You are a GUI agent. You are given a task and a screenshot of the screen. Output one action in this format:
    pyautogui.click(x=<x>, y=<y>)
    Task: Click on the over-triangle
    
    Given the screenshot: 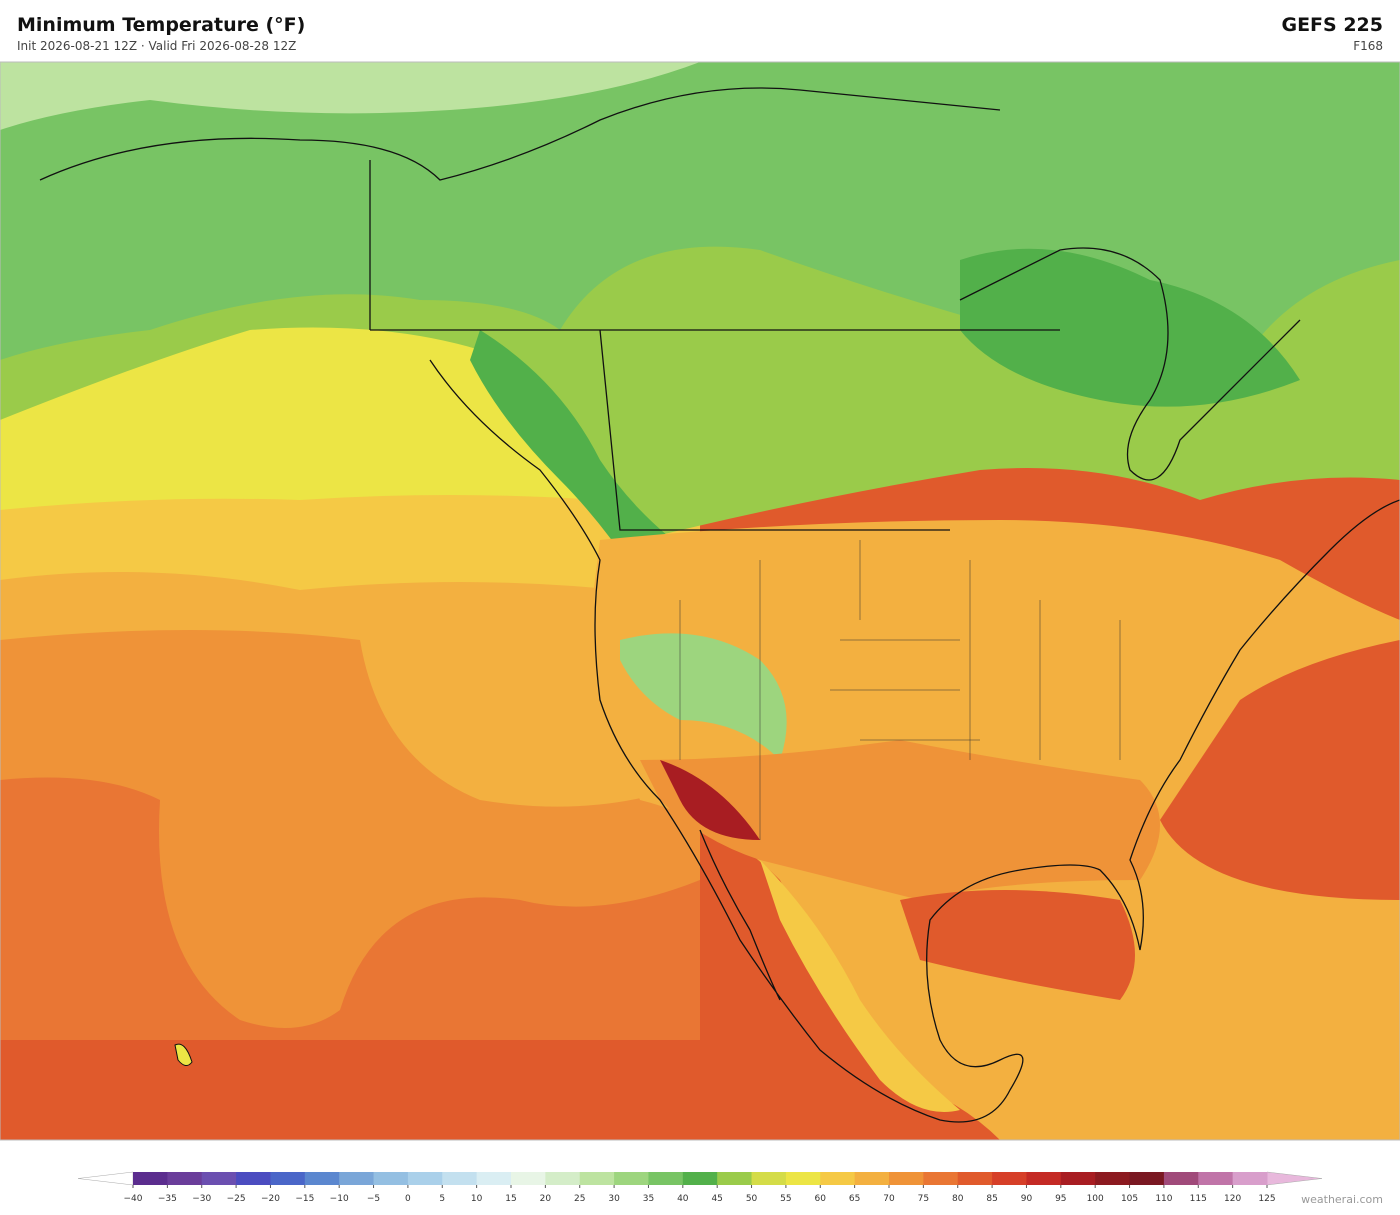 What is the action you would take?
    pyautogui.click(x=1294, y=1178)
    